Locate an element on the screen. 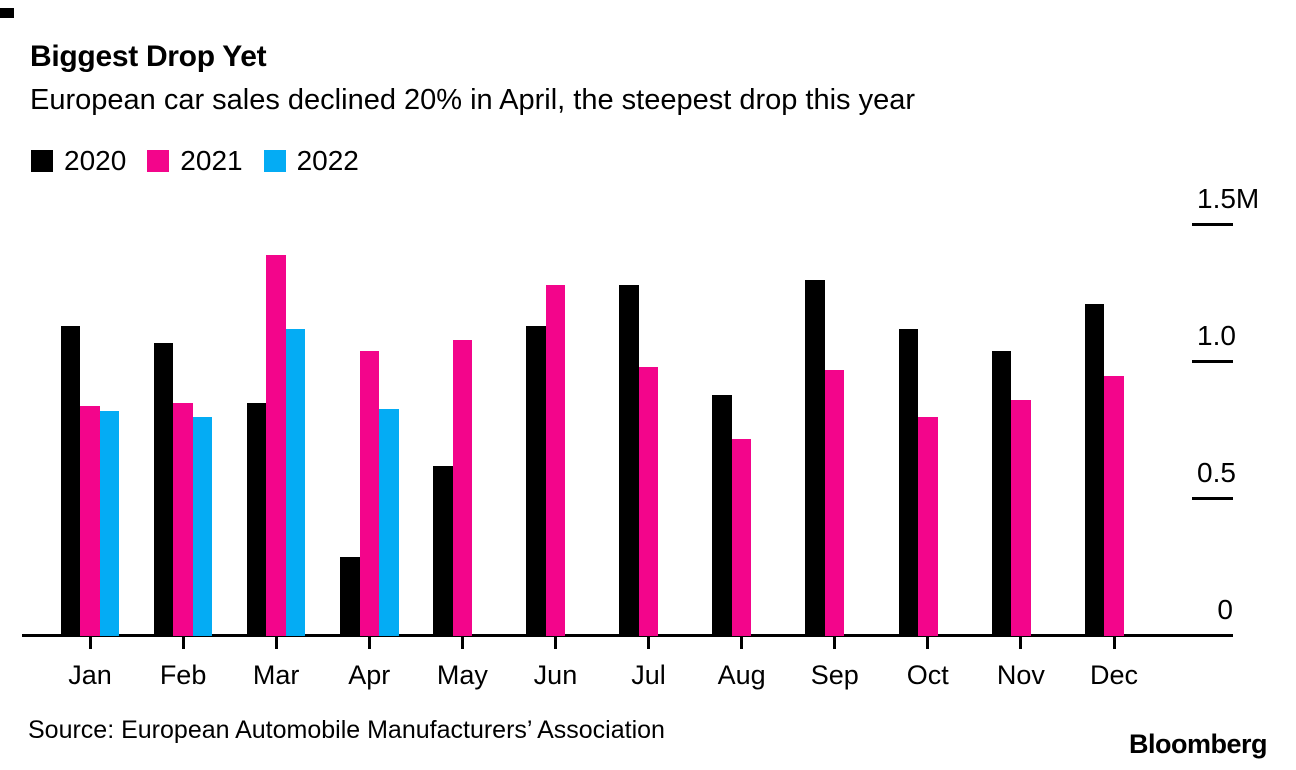 The width and height of the screenshot is (1296, 770). y-axis-tick-1.5m is located at coordinates (1212, 224).